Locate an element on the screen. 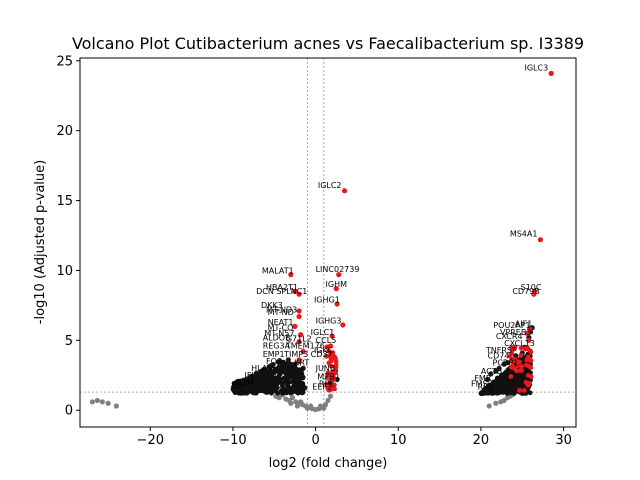 This screenshot has height=480, width=640. x-tick-label: 0 is located at coordinates (315, 440).